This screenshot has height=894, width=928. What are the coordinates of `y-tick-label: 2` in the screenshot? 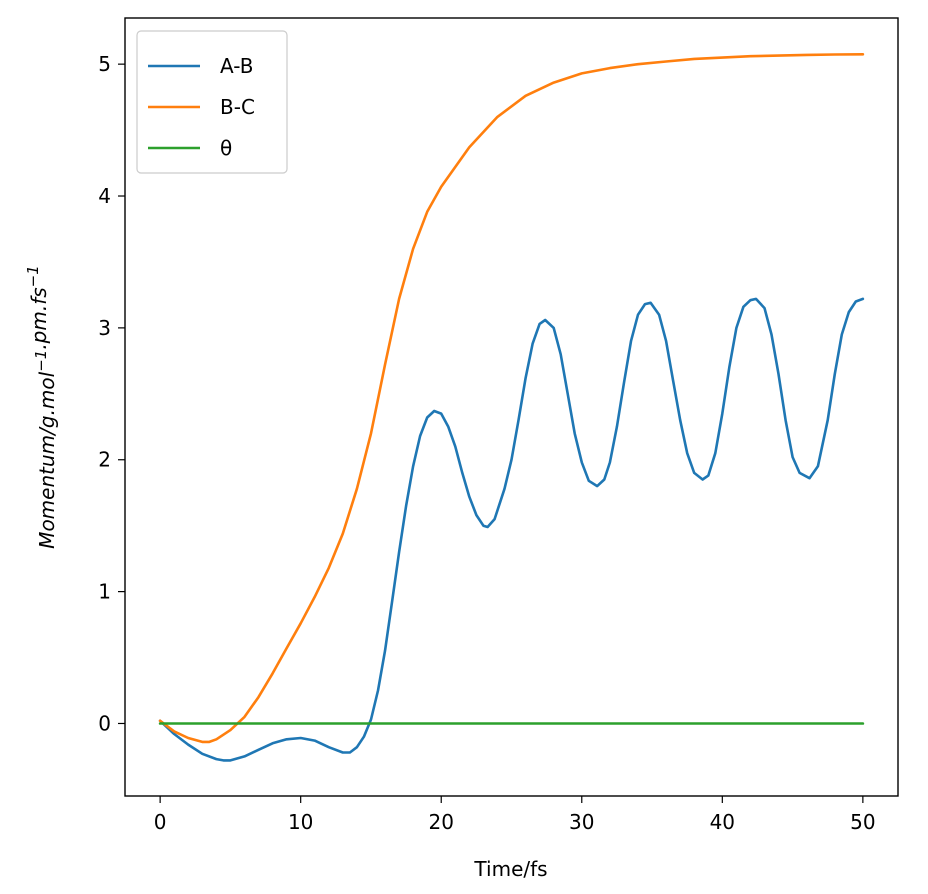 It's located at (104, 460).